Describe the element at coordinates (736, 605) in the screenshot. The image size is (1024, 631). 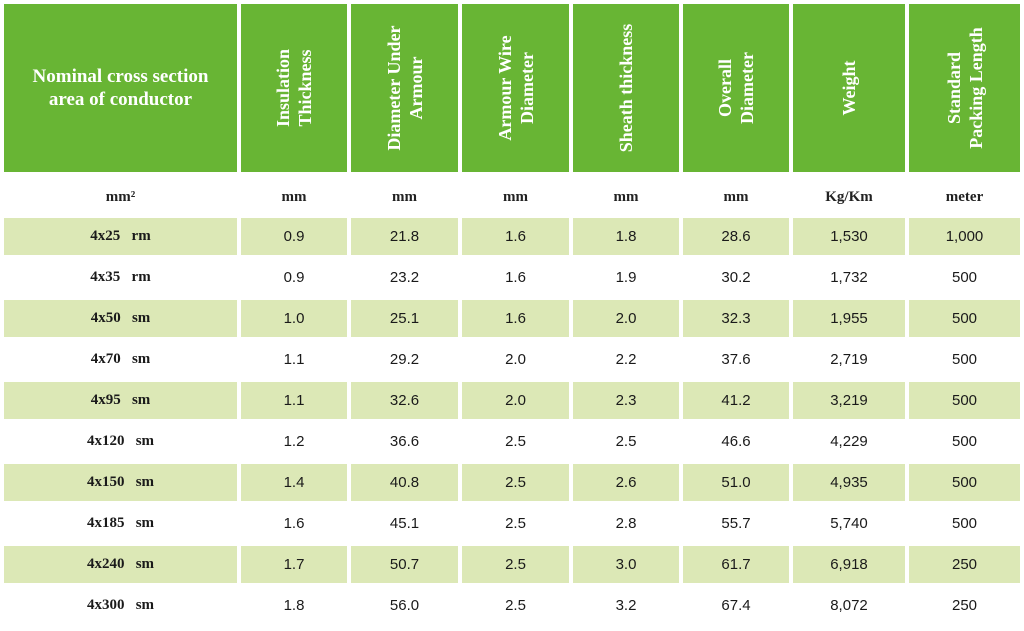
I see `overall-diameter-cell: 67.4` at that location.